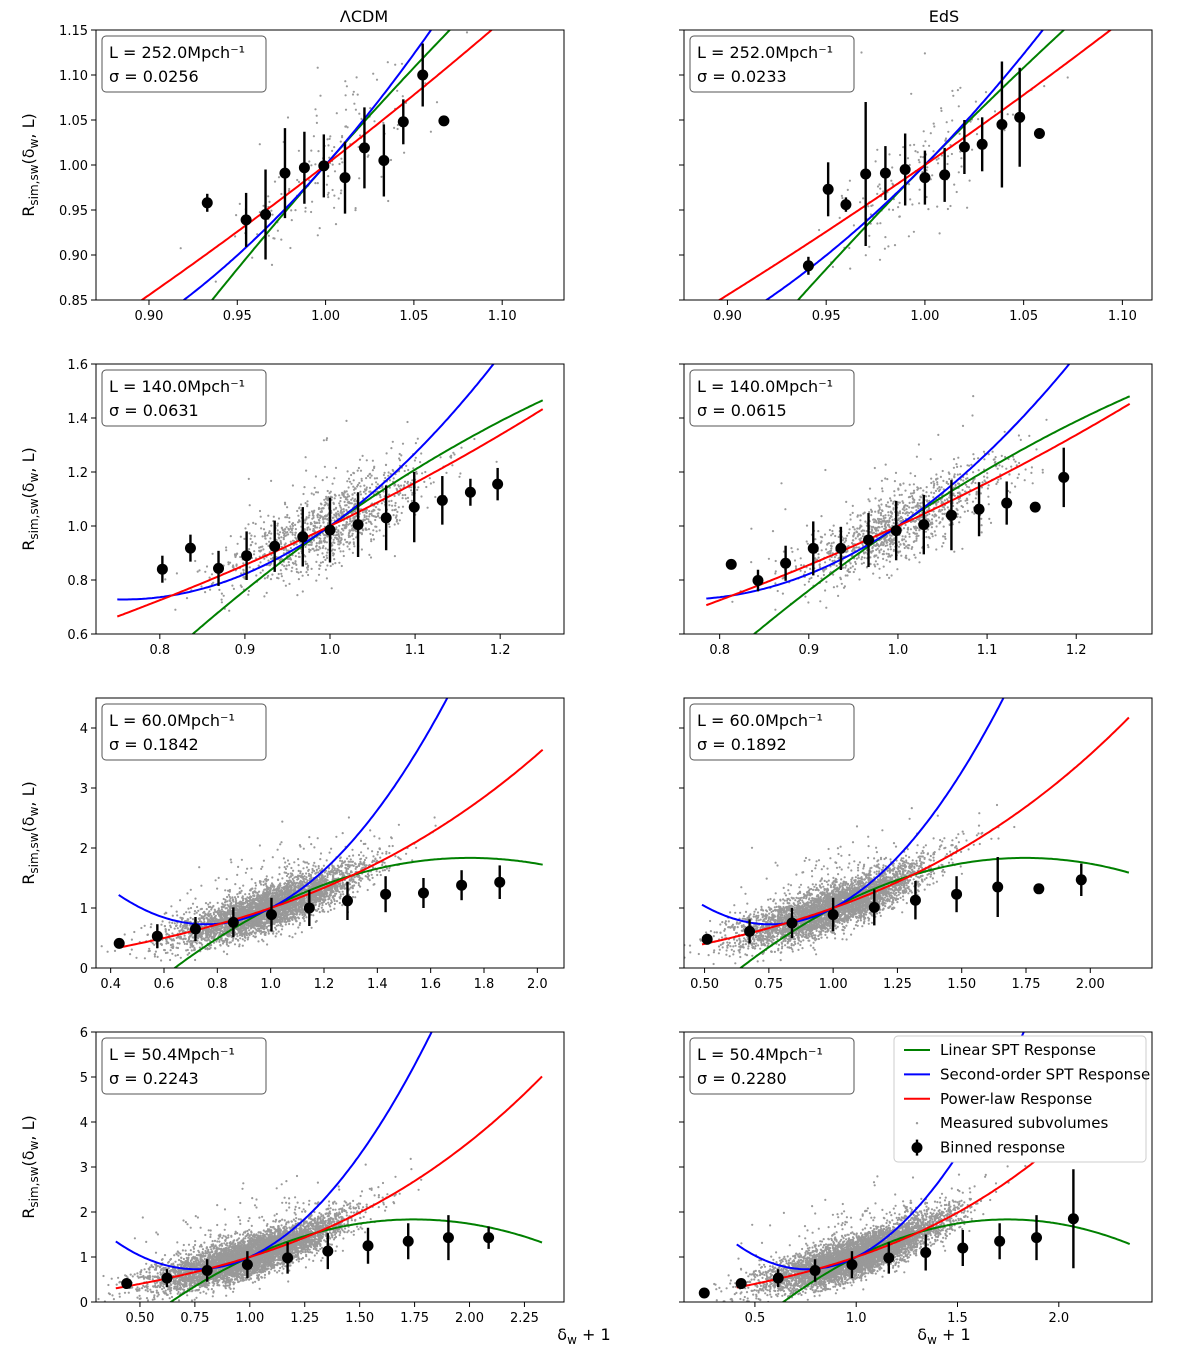  I want to click on y-tick-label: 0.90, so click(73, 256).